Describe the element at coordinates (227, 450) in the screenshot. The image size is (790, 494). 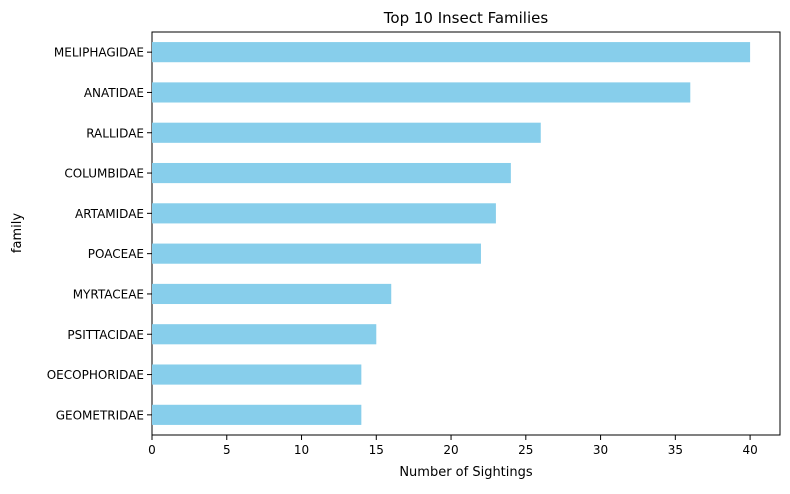
I see `x-tick-label: 5` at that location.